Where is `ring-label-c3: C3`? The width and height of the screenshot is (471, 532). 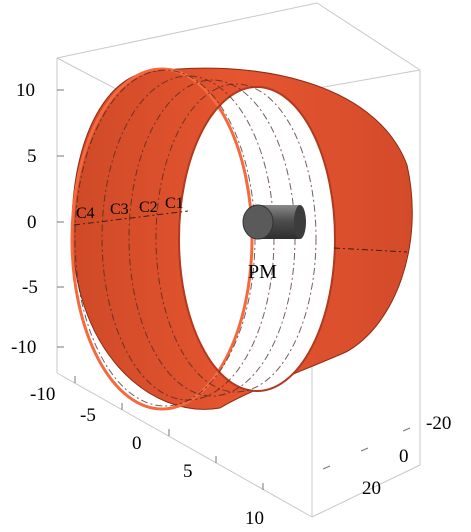 ring-label-c3: C3 is located at coordinates (119, 209).